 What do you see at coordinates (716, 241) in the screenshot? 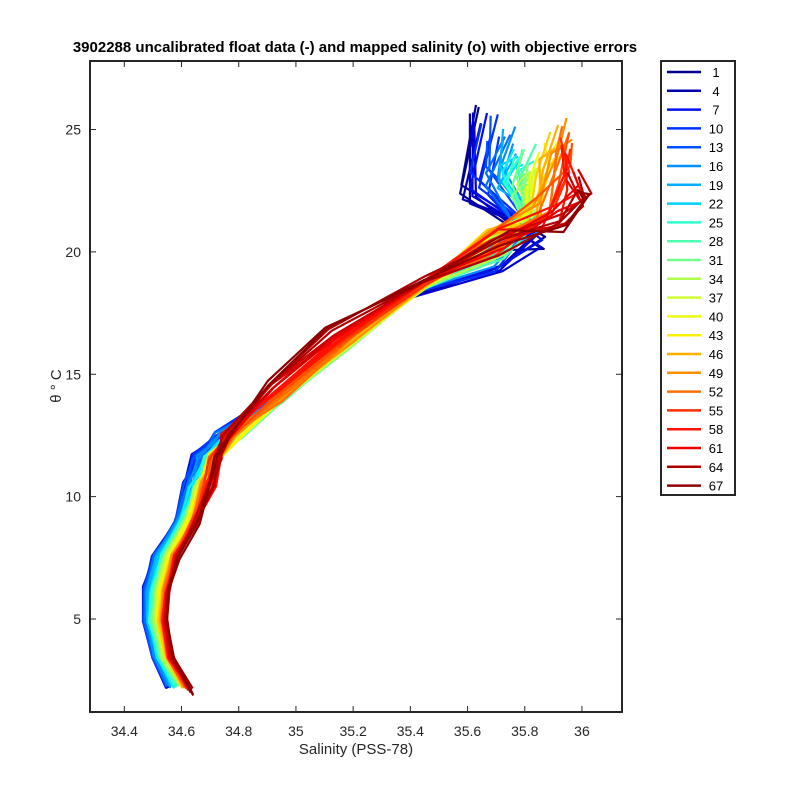
I see `legend-label: 28` at bounding box center [716, 241].